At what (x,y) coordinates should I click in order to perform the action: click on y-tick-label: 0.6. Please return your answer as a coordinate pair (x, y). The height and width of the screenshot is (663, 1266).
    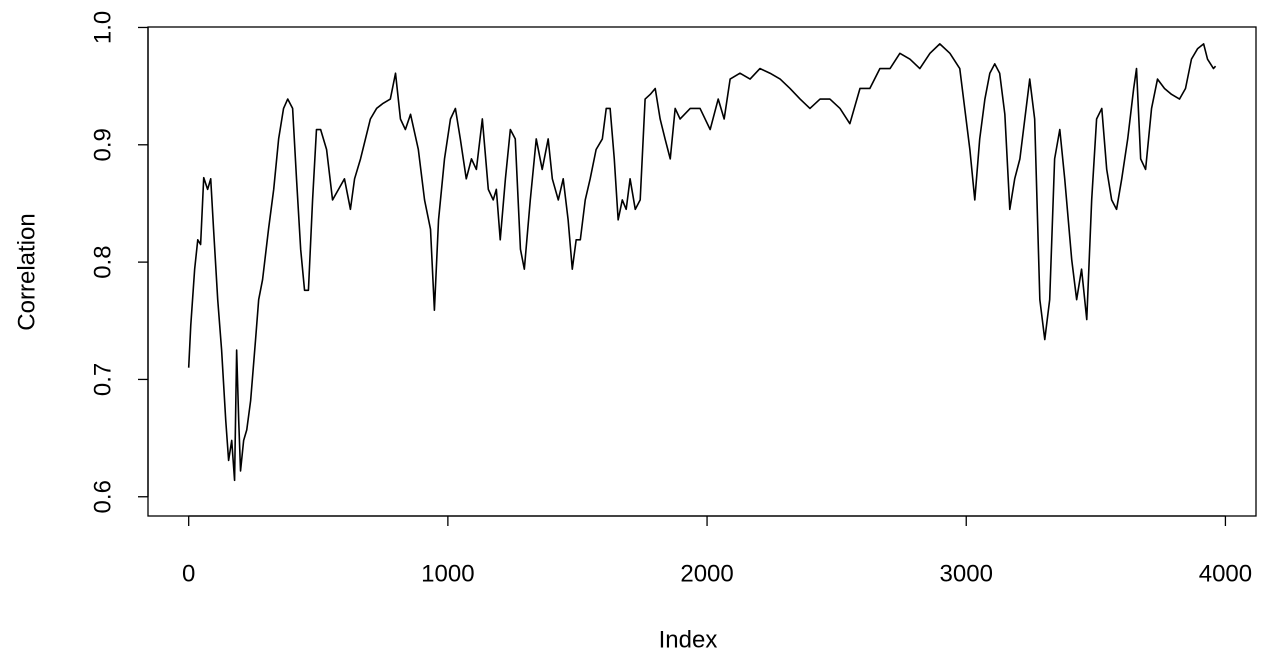
    Looking at the image, I should click on (102, 496).